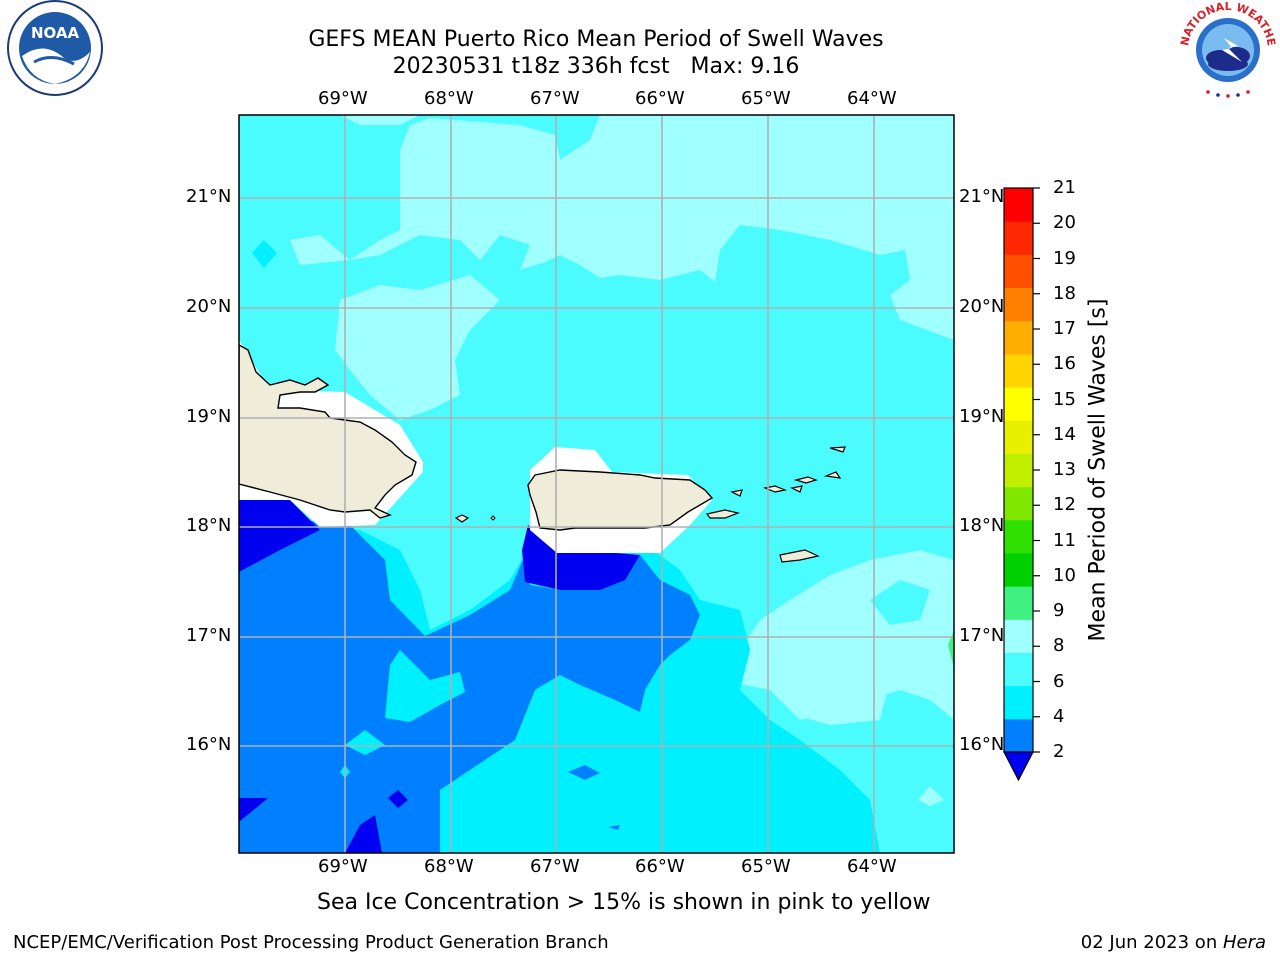  What do you see at coordinates (1064, 364) in the screenshot?
I see `colorbar-tick-label: 16` at bounding box center [1064, 364].